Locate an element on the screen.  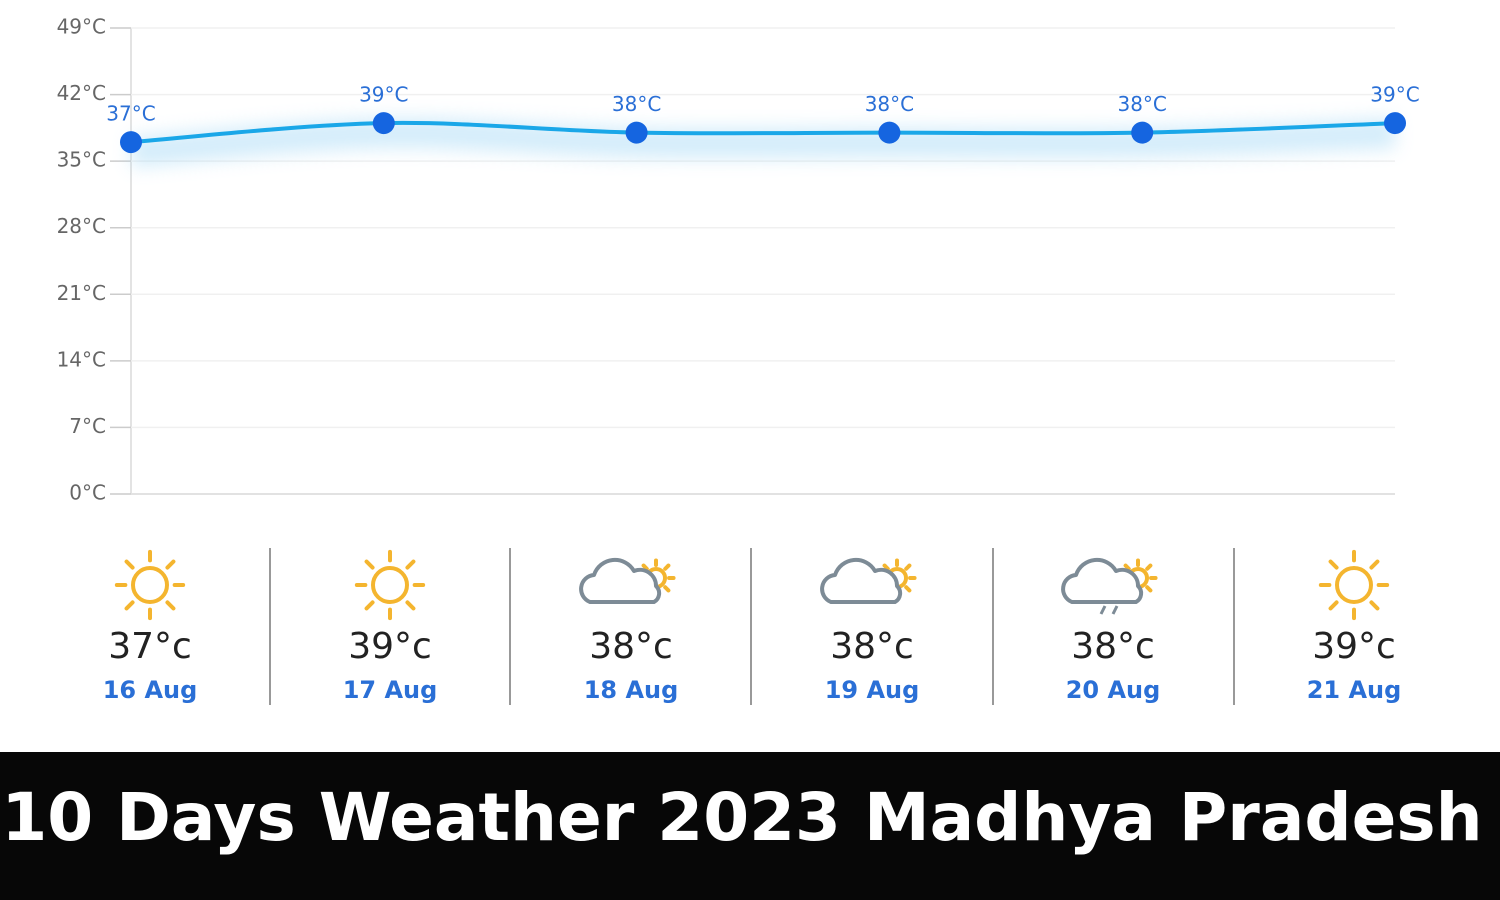
forecast-date: 21 Aug is located at coordinates (1354, 690).